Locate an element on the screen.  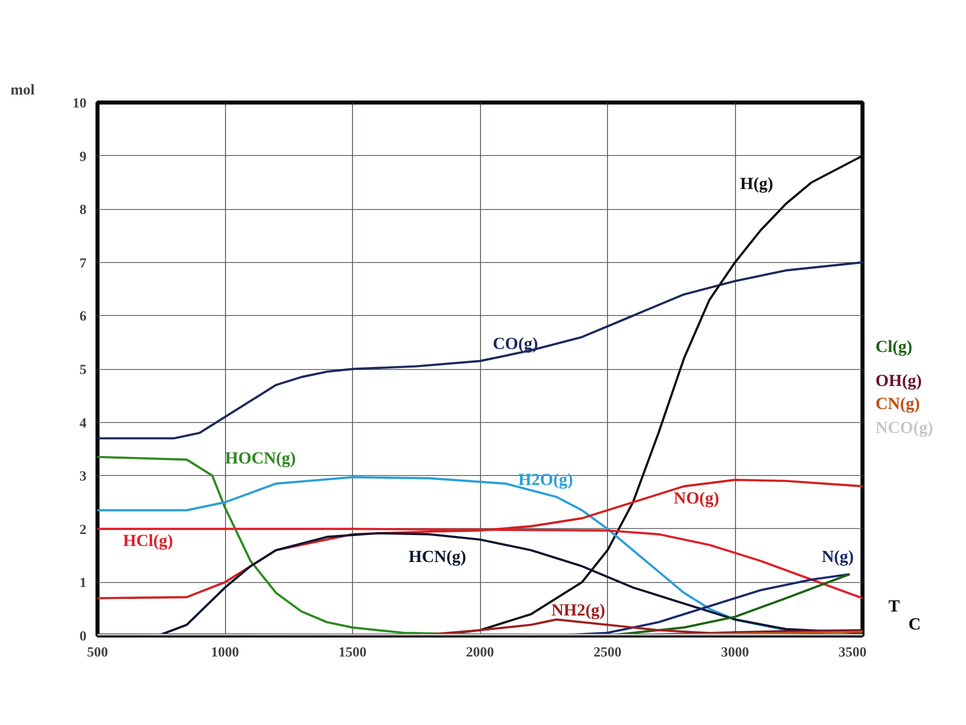
series-label: H2O(g) is located at coordinates (546, 479).